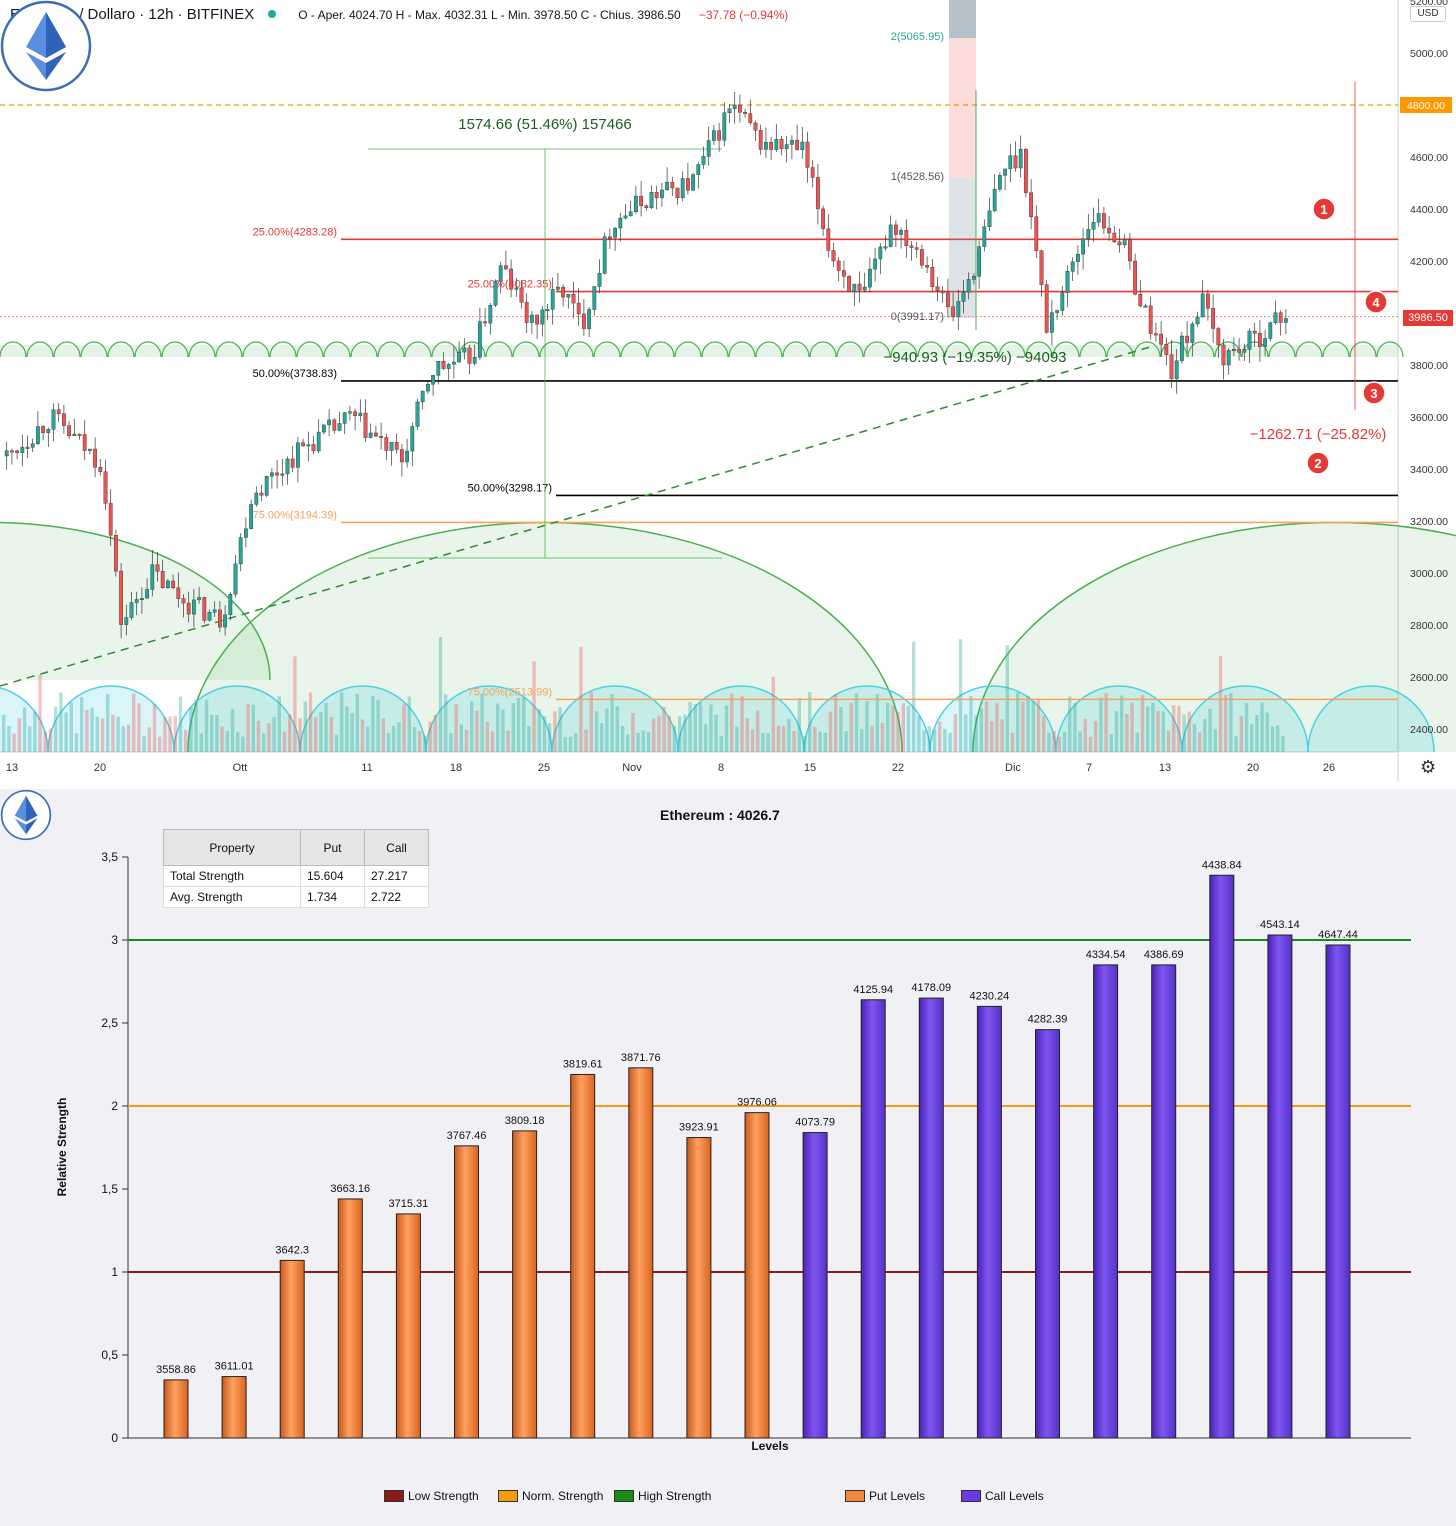  Describe the element at coordinates (1164, 1201) in the screenshot. I see `bar` at that location.